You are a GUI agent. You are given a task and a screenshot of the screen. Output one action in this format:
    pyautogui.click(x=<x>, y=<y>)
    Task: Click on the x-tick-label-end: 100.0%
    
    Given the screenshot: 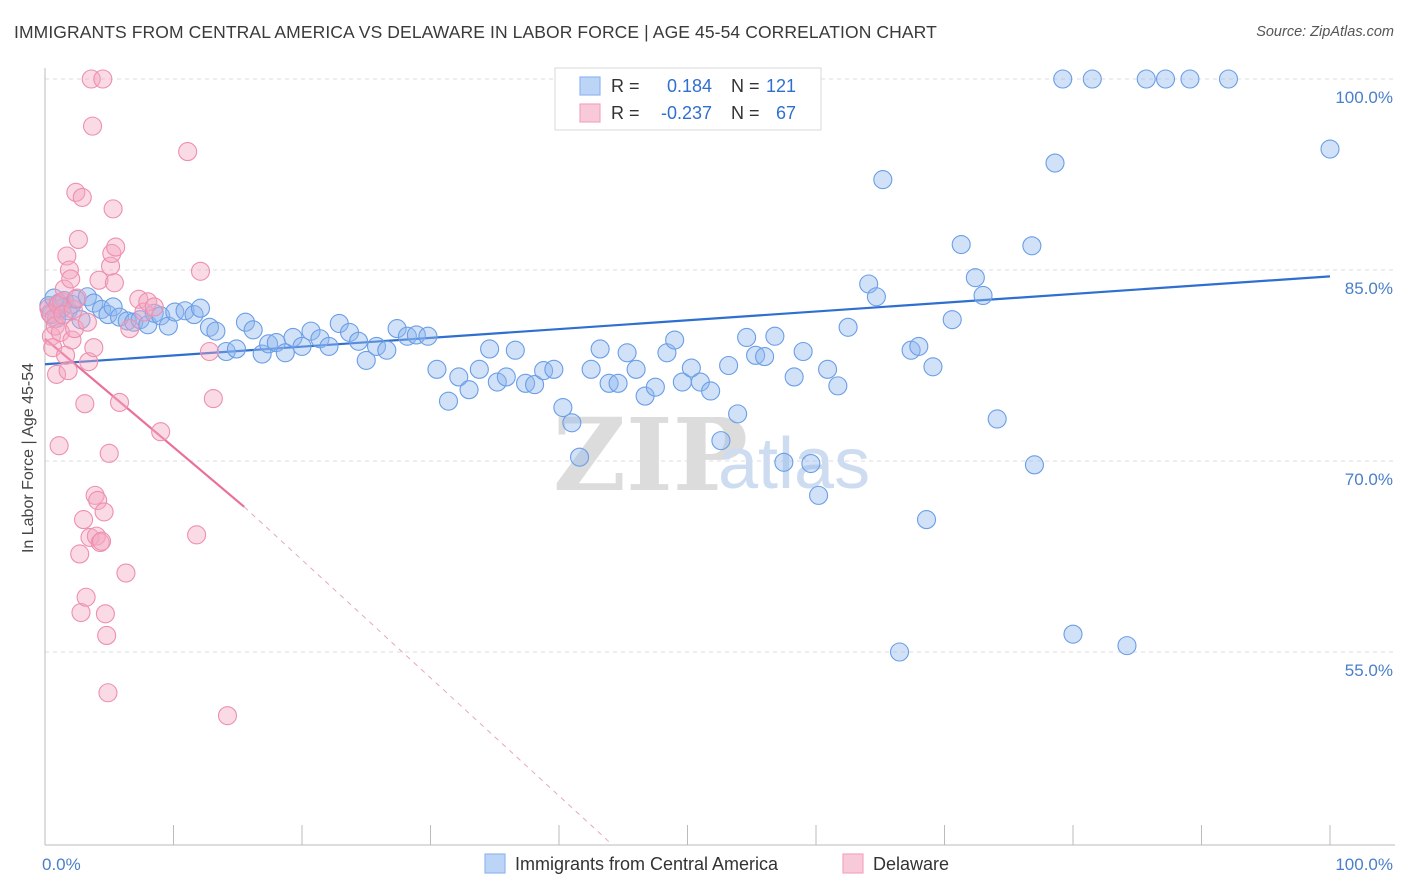 What is the action you would take?
    pyautogui.click(x=1364, y=864)
    